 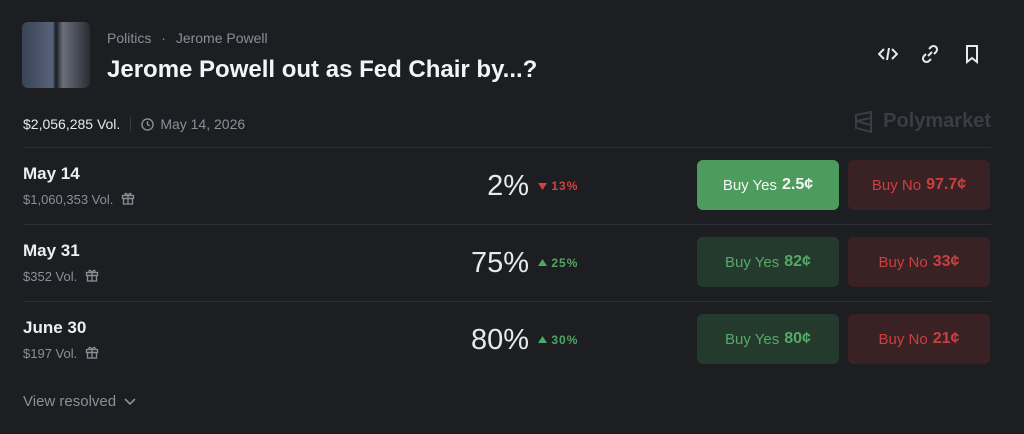 I want to click on buy-yes-button: Buy Yes 80¢, so click(x=768, y=339).